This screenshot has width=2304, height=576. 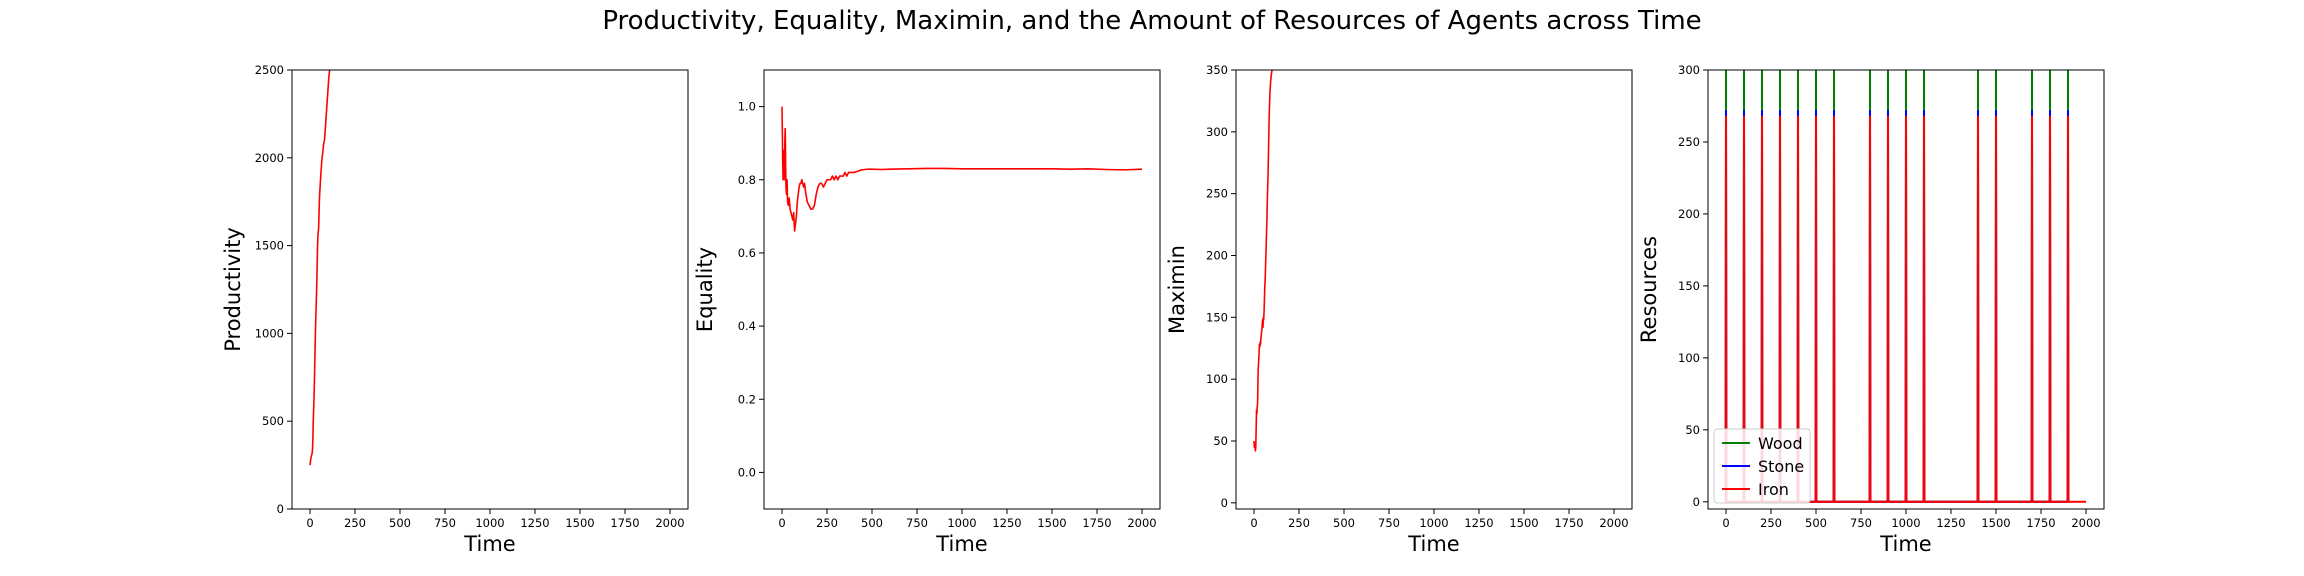 What do you see at coordinates (1861, 523) in the screenshot?
I see `resources-x-tick-label: 750` at bounding box center [1861, 523].